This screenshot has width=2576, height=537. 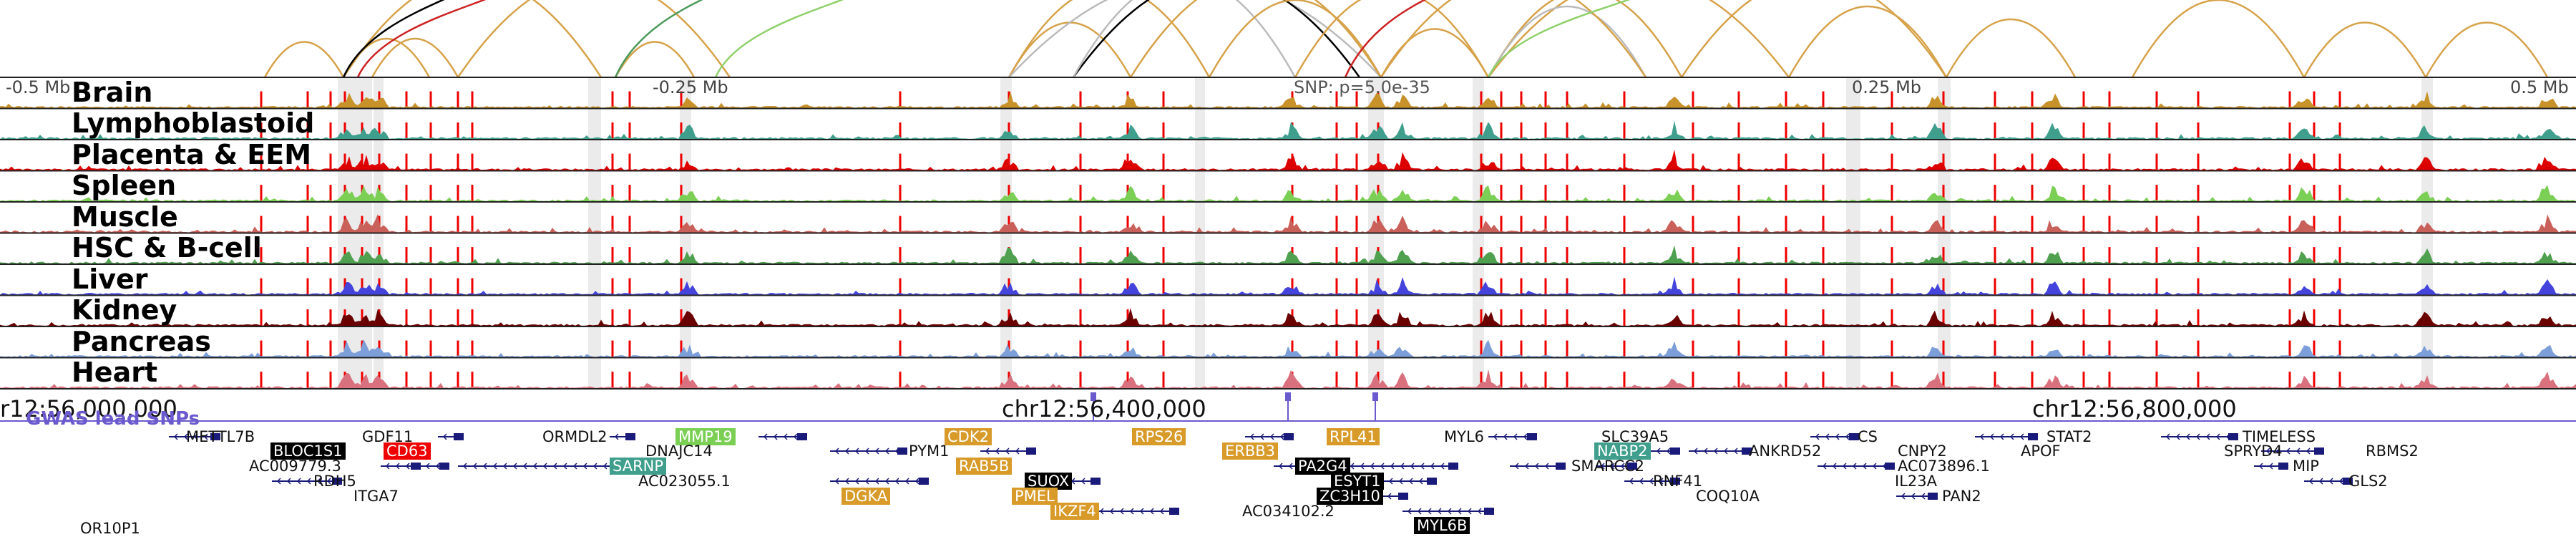 What do you see at coordinates (2539, 87) in the screenshot?
I see `axis-label-half-mb: 0.5 Mb` at bounding box center [2539, 87].